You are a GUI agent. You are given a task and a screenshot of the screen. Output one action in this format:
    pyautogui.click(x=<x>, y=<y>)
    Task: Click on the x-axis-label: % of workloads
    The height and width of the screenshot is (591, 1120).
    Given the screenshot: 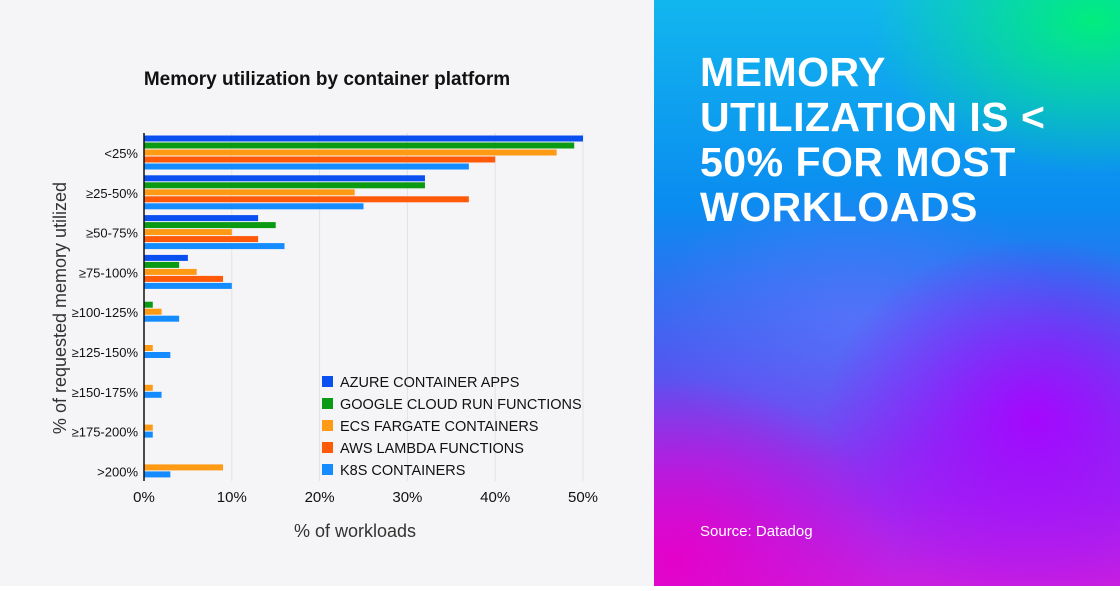 What is the action you would take?
    pyautogui.click(x=355, y=531)
    